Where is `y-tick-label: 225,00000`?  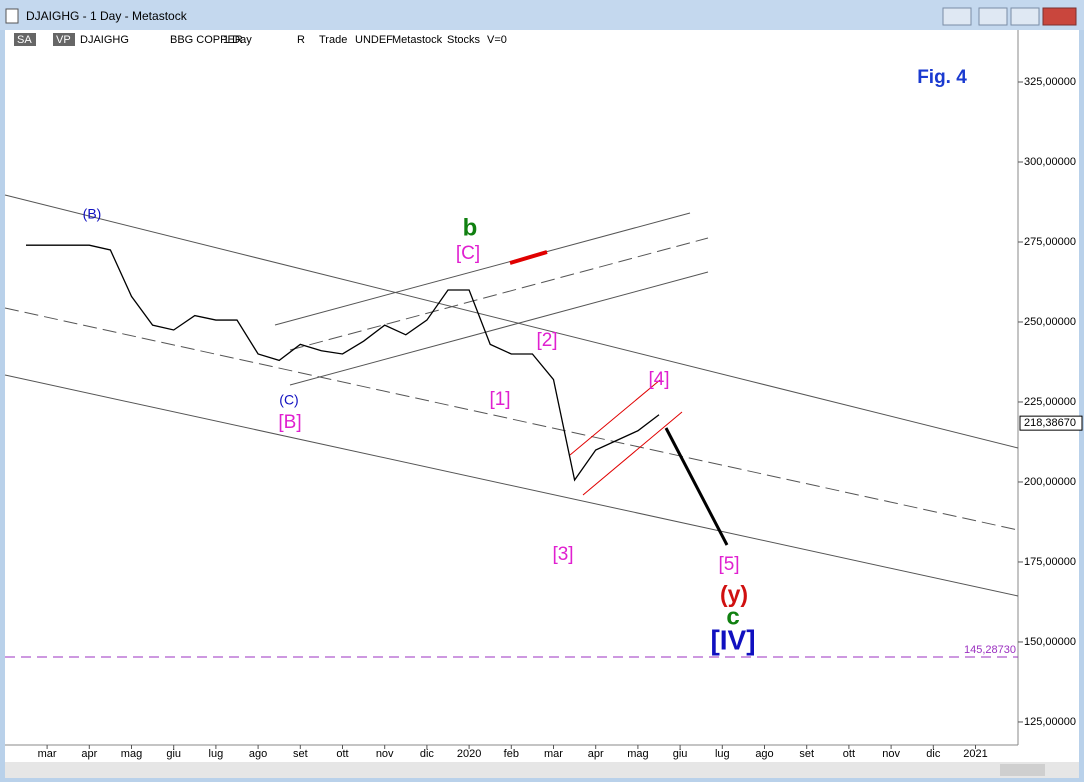
y-tick-label: 225,00000 is located at coordinates (1050, 402).